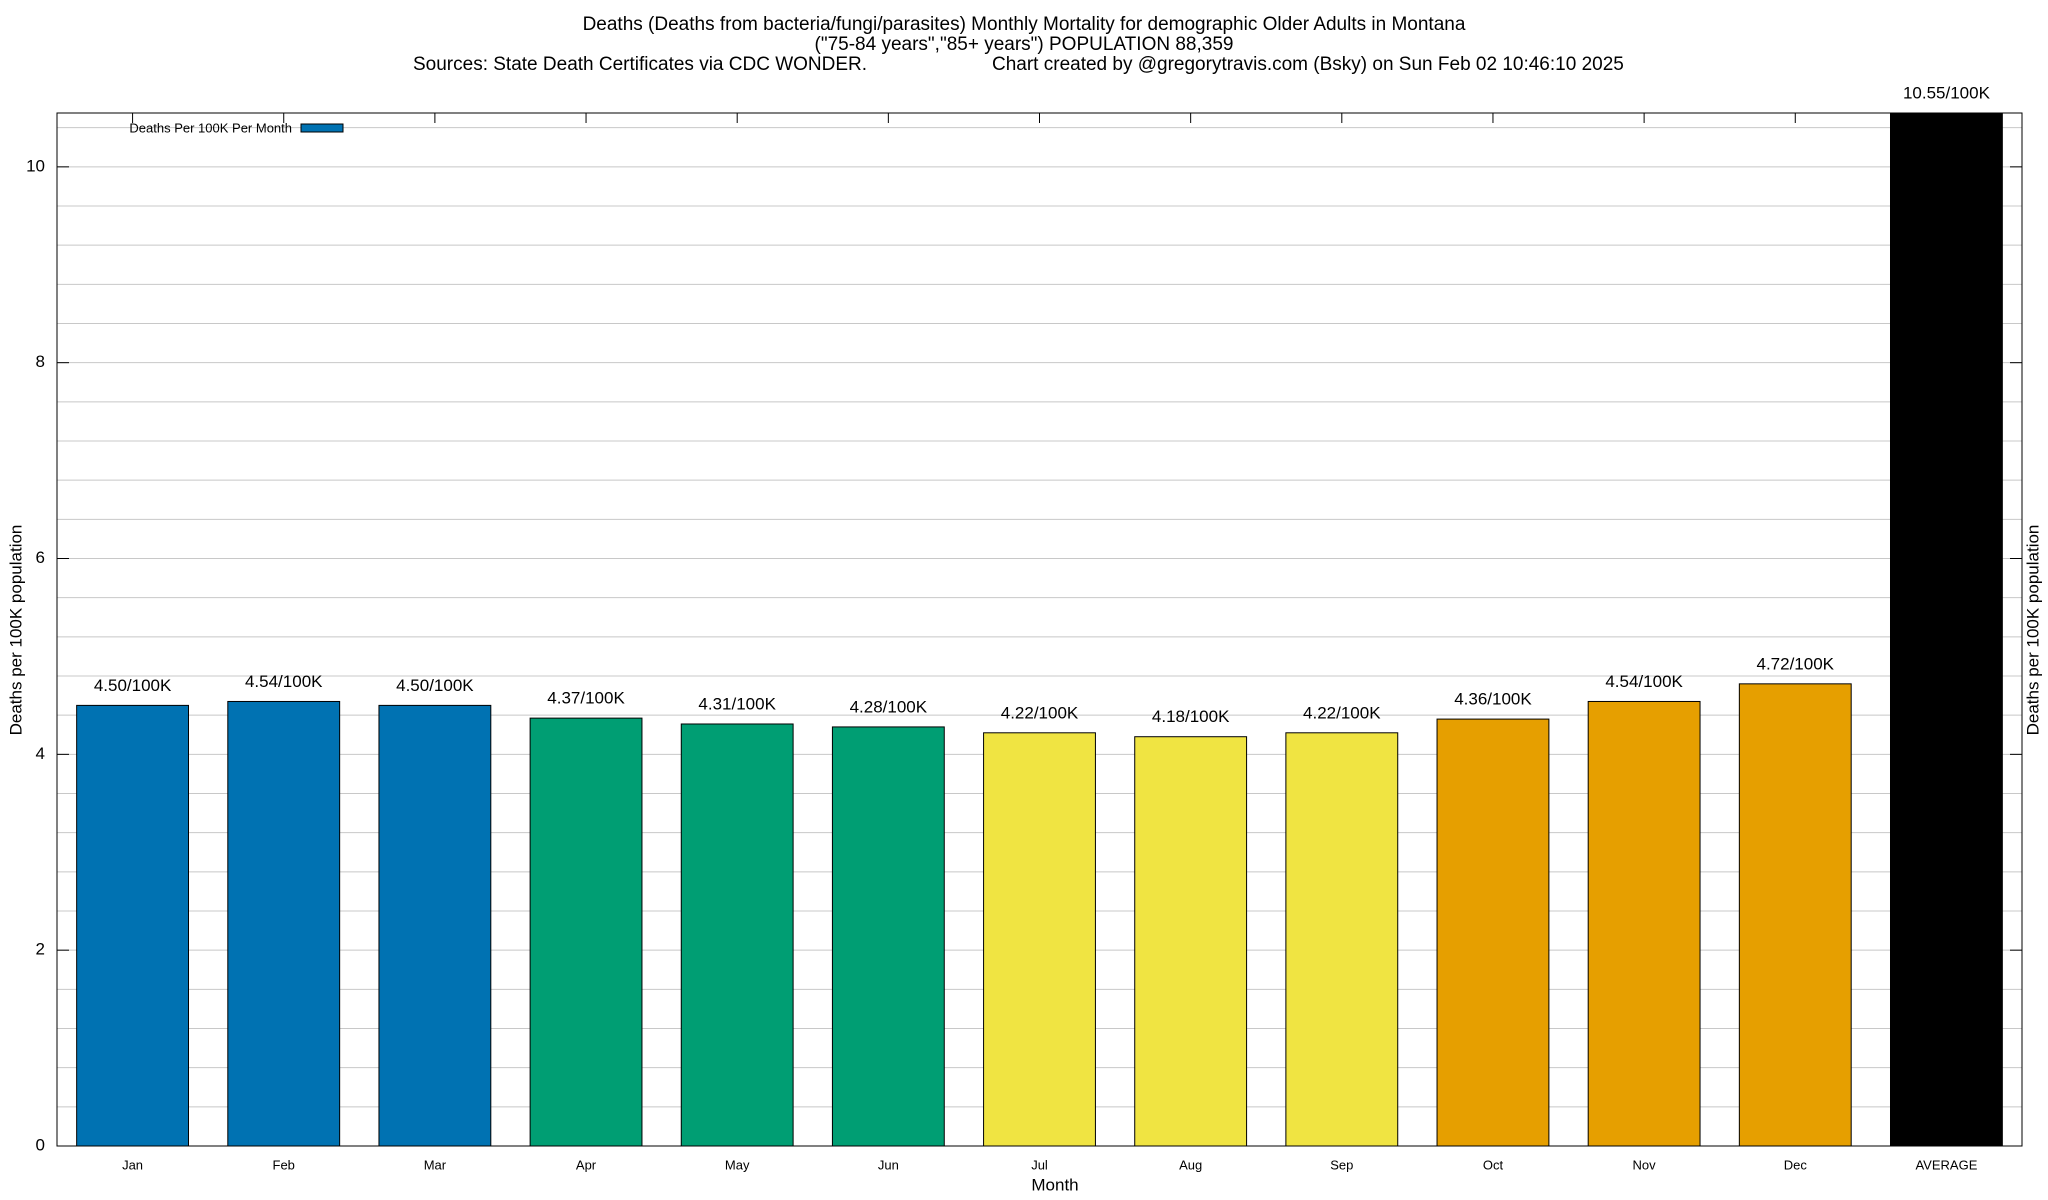 This screenshot has width=2048, height=1200. Describe the element at coordinates (1947, 92) in the screenshot. I see `value-label: 10.55/100K` at that location.